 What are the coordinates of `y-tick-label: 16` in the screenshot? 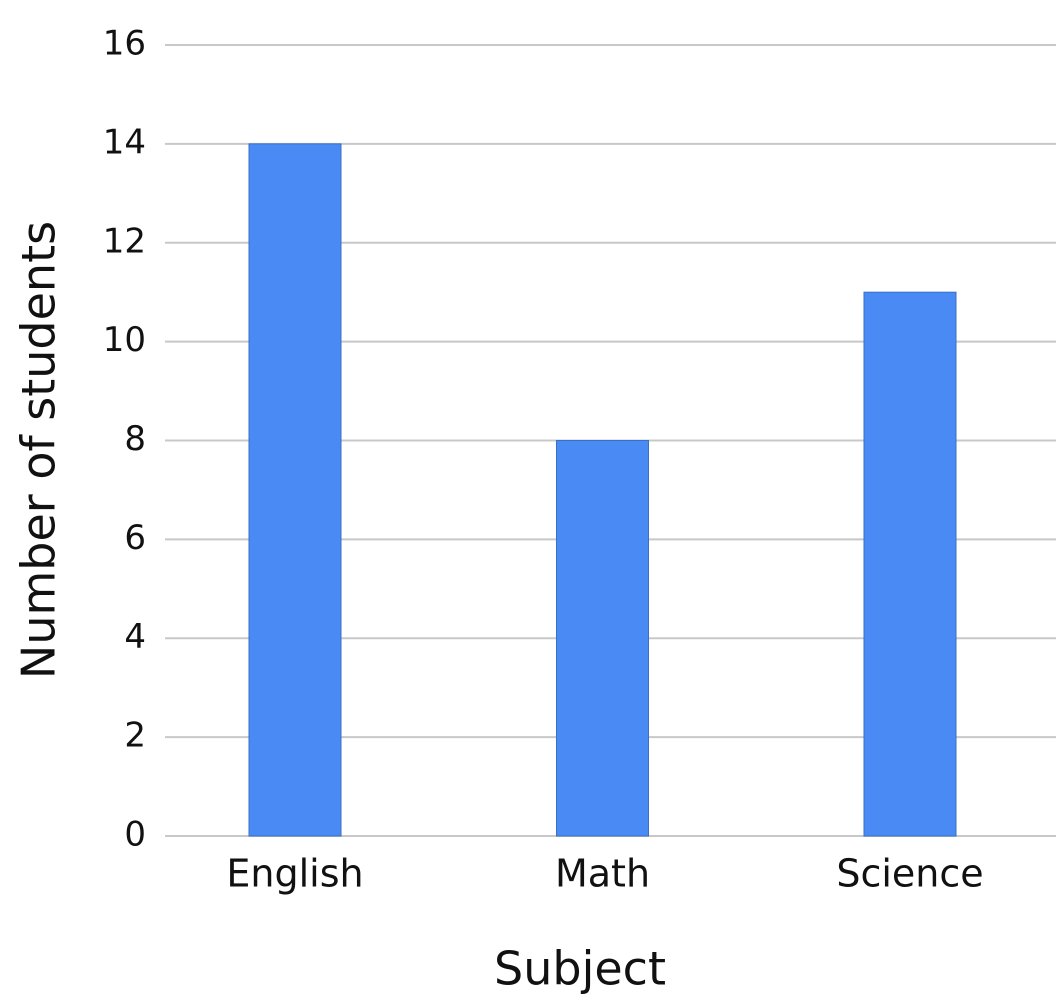 It's located at (124, 44).